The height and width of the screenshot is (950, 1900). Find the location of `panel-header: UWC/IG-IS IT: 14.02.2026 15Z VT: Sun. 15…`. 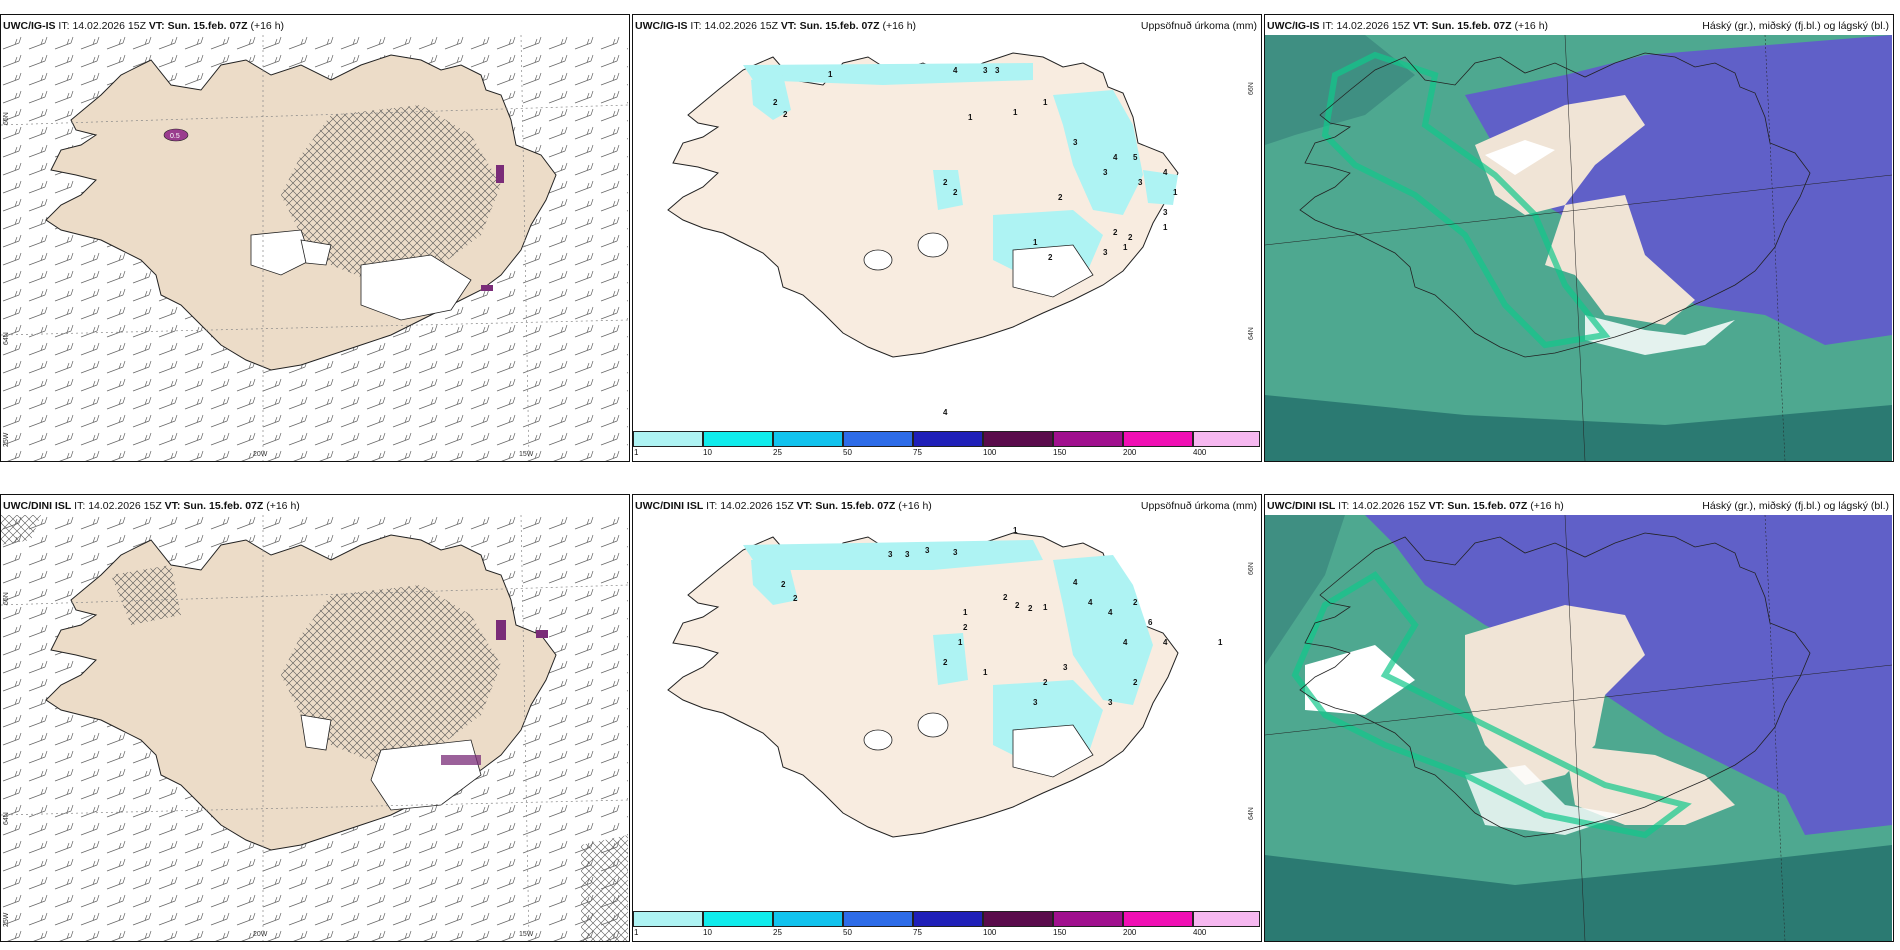

panel-header: UWC/IG-IS IT: 14.02.2026 15Z VT: Sun. 15… is located at coordinates (947, 26).